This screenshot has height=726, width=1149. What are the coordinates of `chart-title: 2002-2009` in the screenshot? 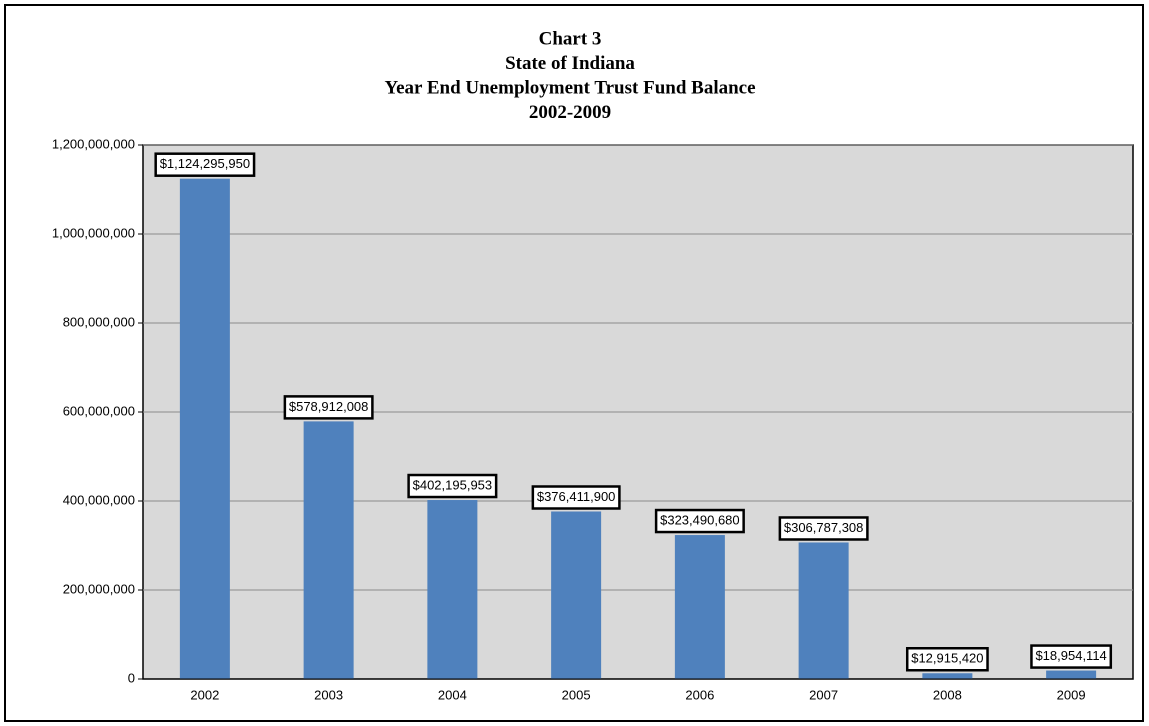 It's located at (570, 112).